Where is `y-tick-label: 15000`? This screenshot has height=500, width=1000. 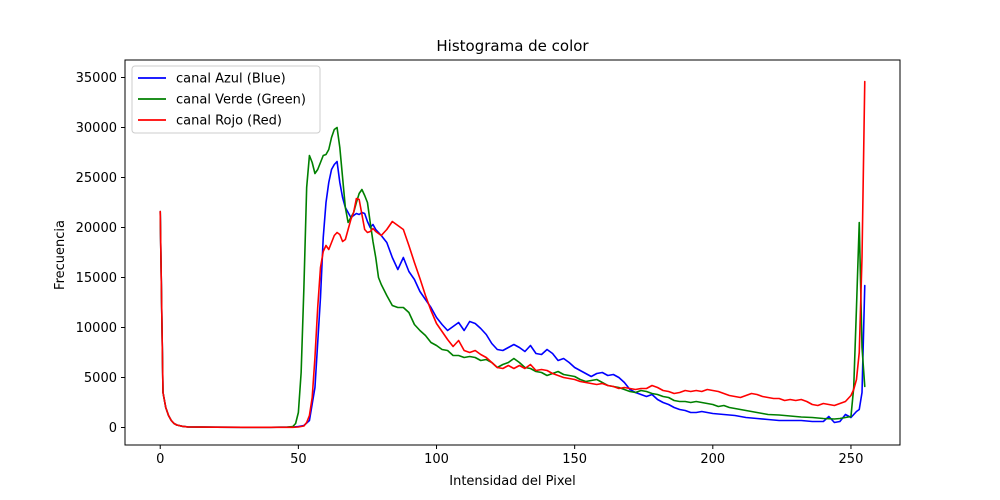 y-tick-label: 15000 is located at coordinates (96, 278).